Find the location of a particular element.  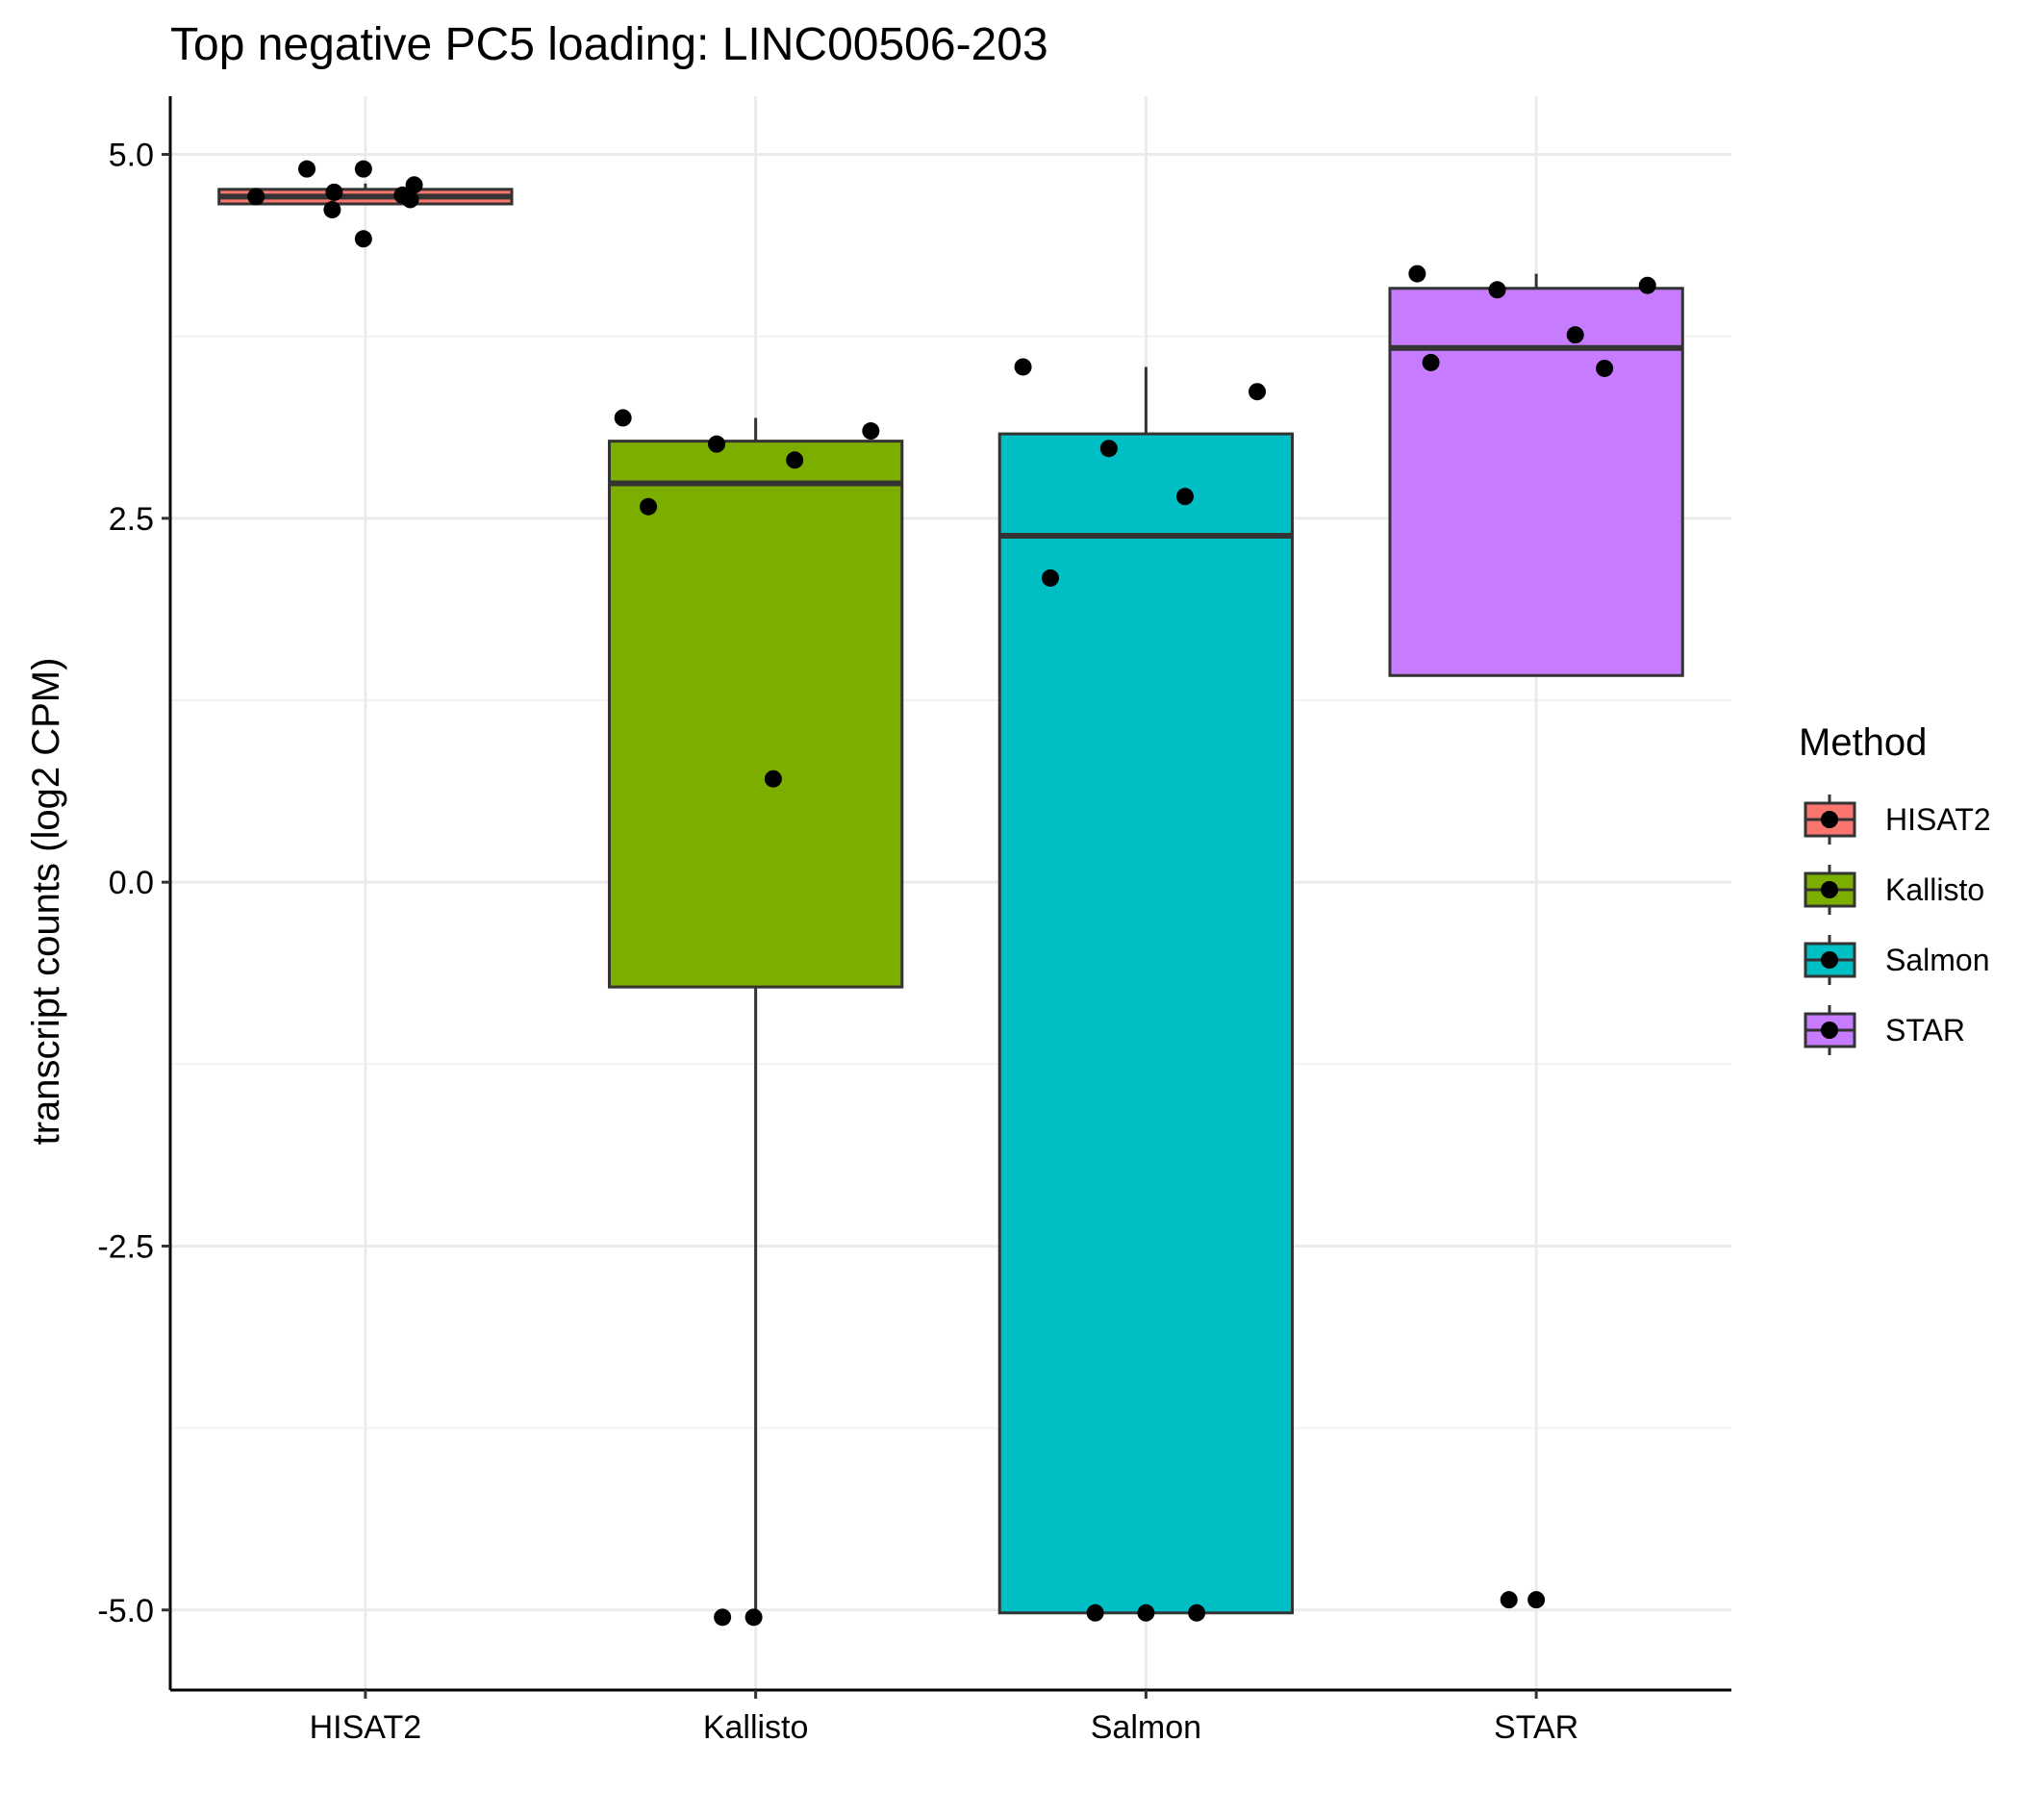

legend-title: Method is located at coordinates (1863, 742).